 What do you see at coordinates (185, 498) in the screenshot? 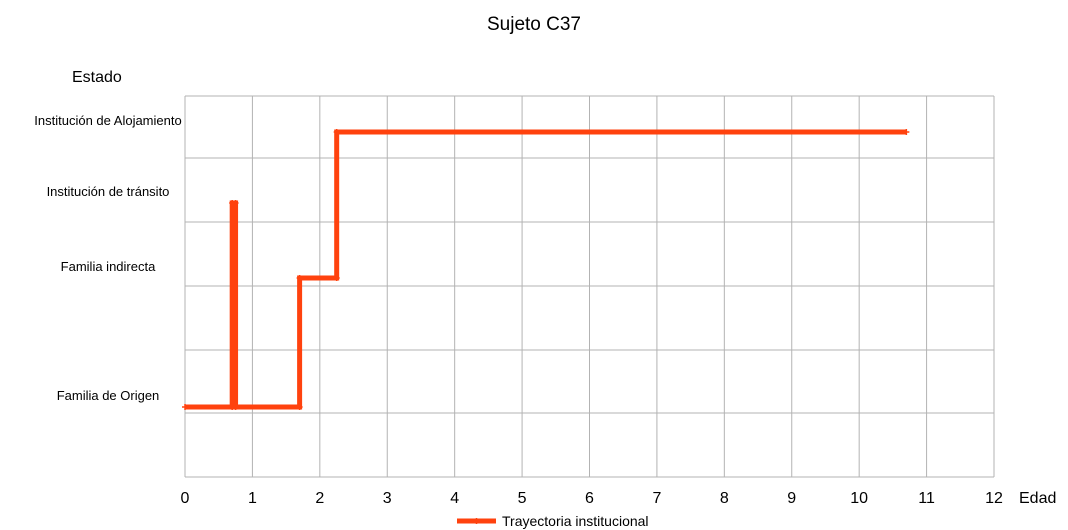
I see `x-tick-label: 0` at bounding box center [185, 498].